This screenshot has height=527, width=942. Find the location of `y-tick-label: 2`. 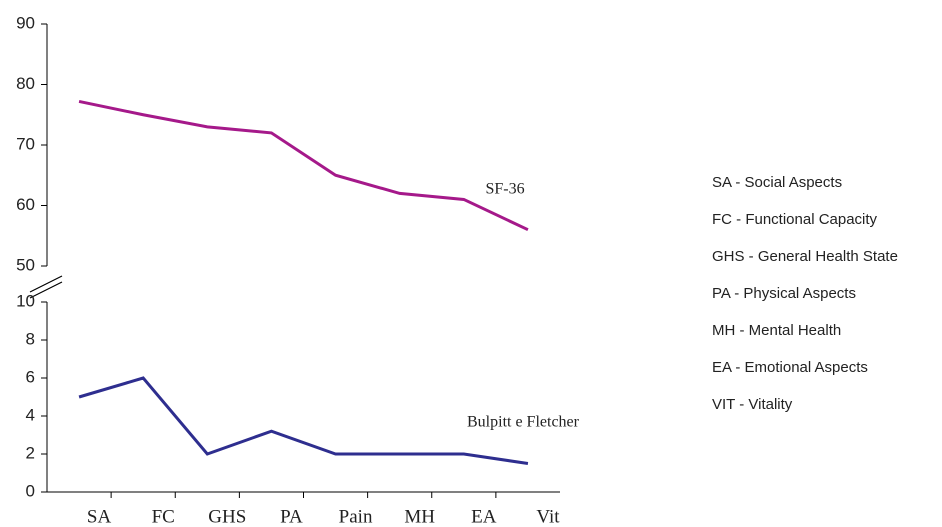

y-tick-label: 2 is located at coordinates (30, 452).